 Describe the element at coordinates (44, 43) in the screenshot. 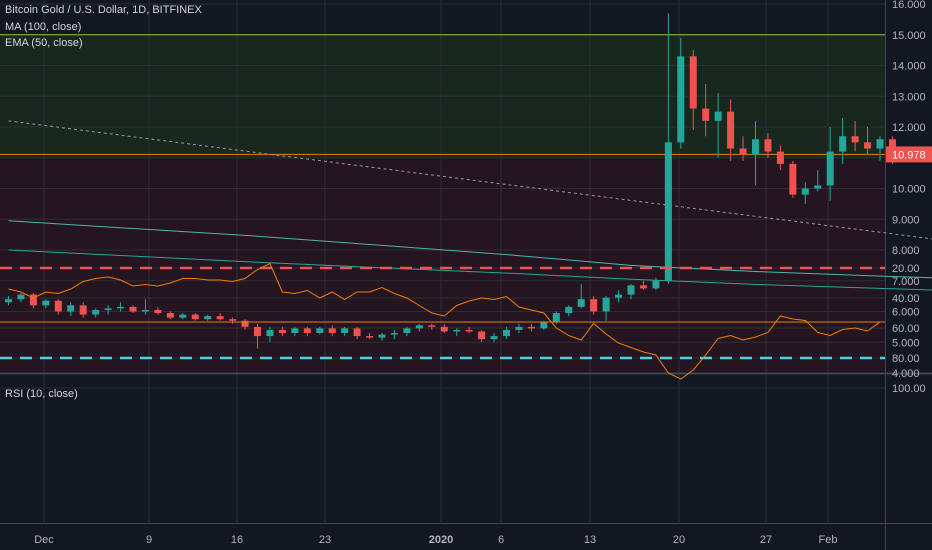

I see `ema-legend: EMA (50, close)` at that location.